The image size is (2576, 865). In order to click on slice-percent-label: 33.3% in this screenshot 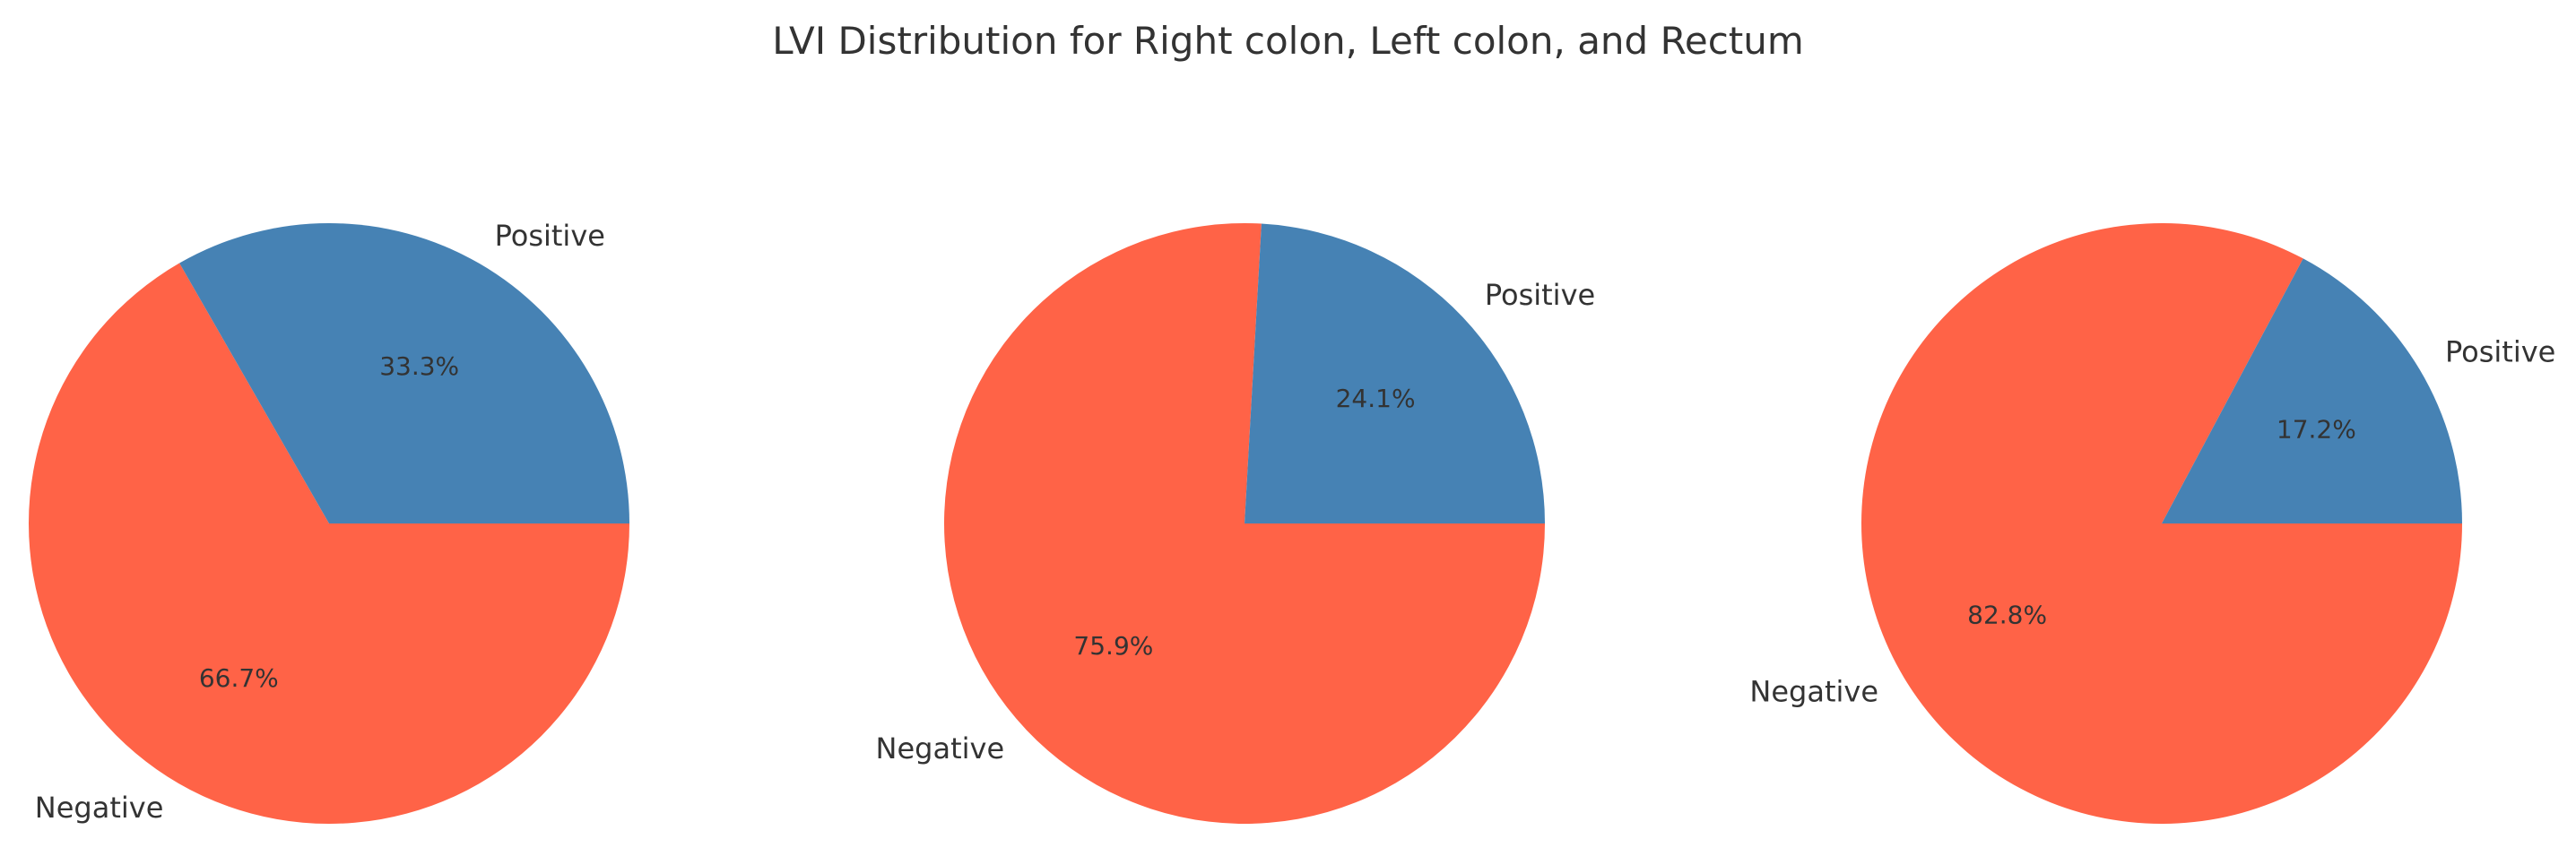, I will do `click(419, 366)`.